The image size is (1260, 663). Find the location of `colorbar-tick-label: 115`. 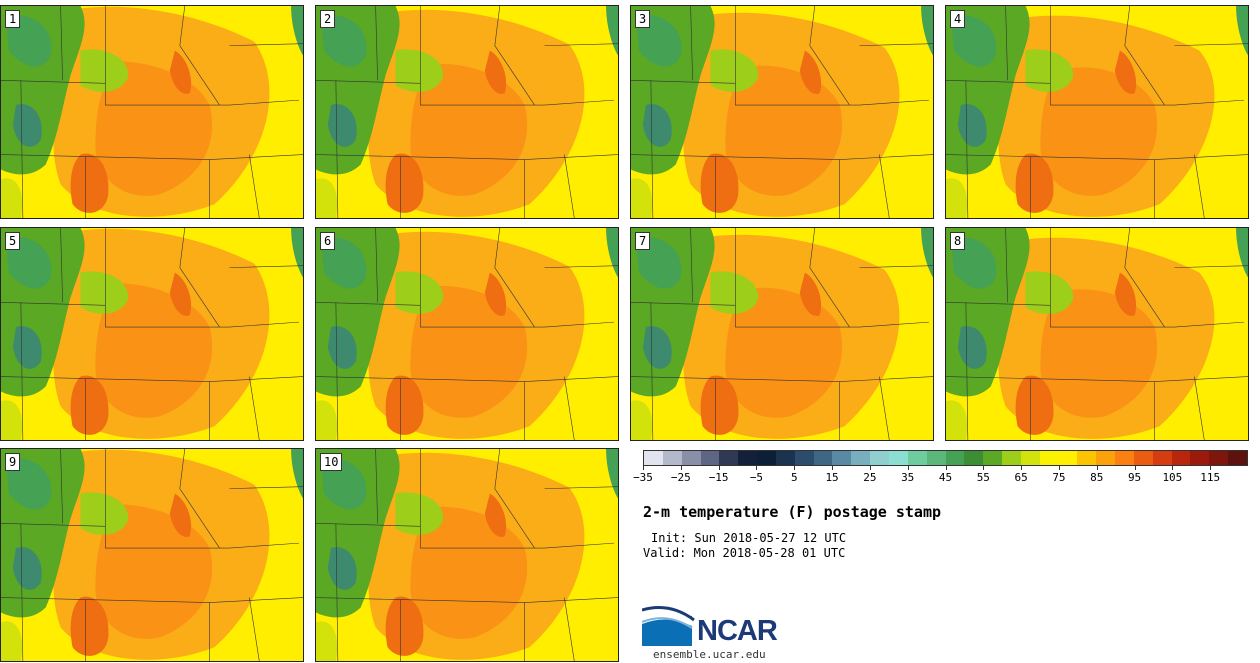

colorbar-tick-label: 115 is located at coordinates (1210, 477).